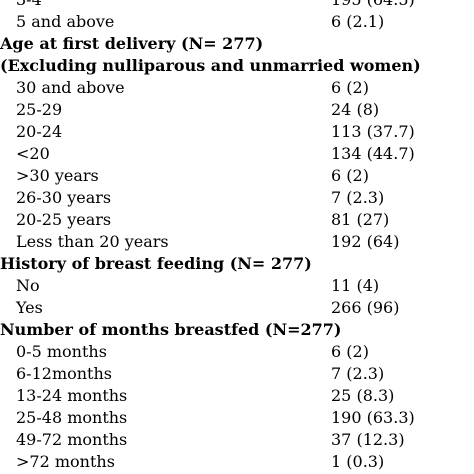 This screenshot has width=474, height=474. I want to click on row-label: <20, so click(33, 153).